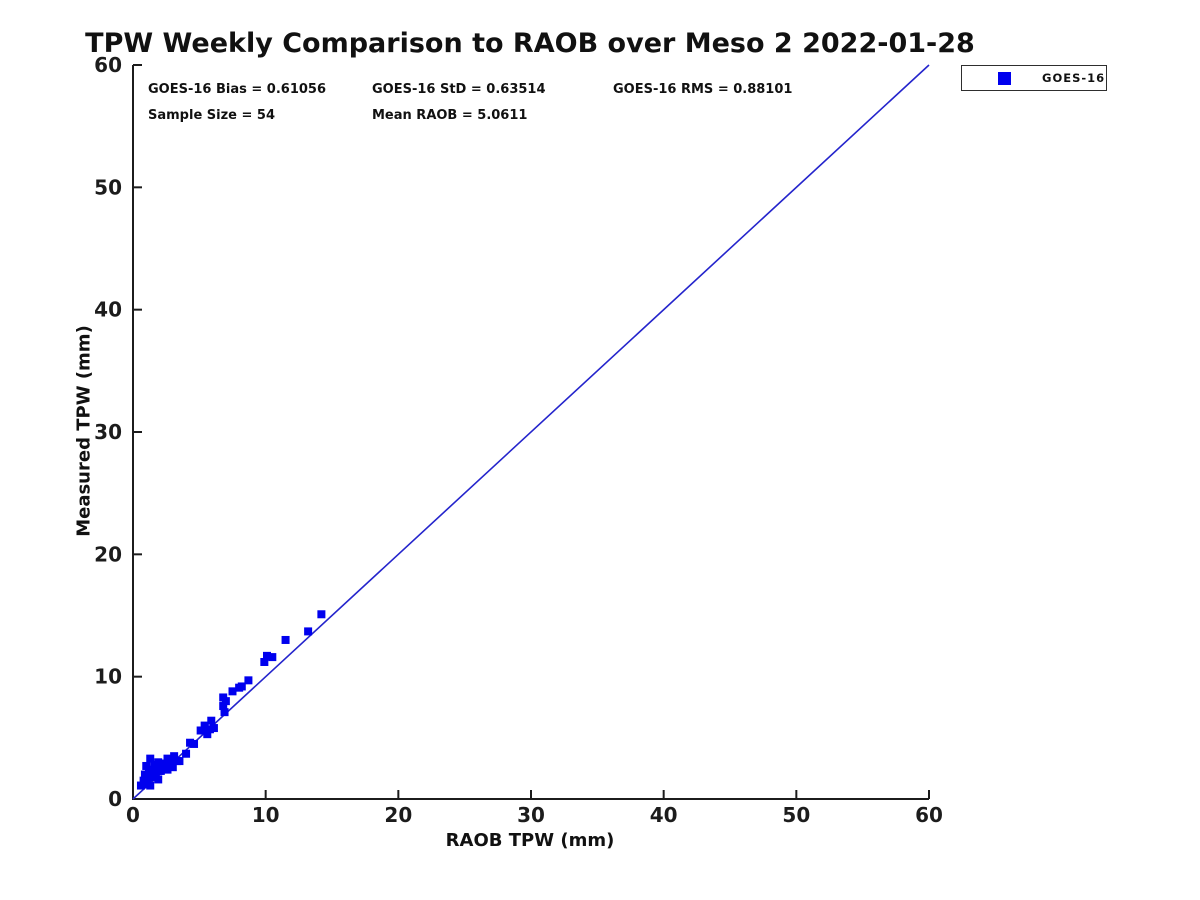  What do you see at coordinates (929, 815) in the screenshot?
I see `x-tick-label: 60` at bounding box center [929, 815].